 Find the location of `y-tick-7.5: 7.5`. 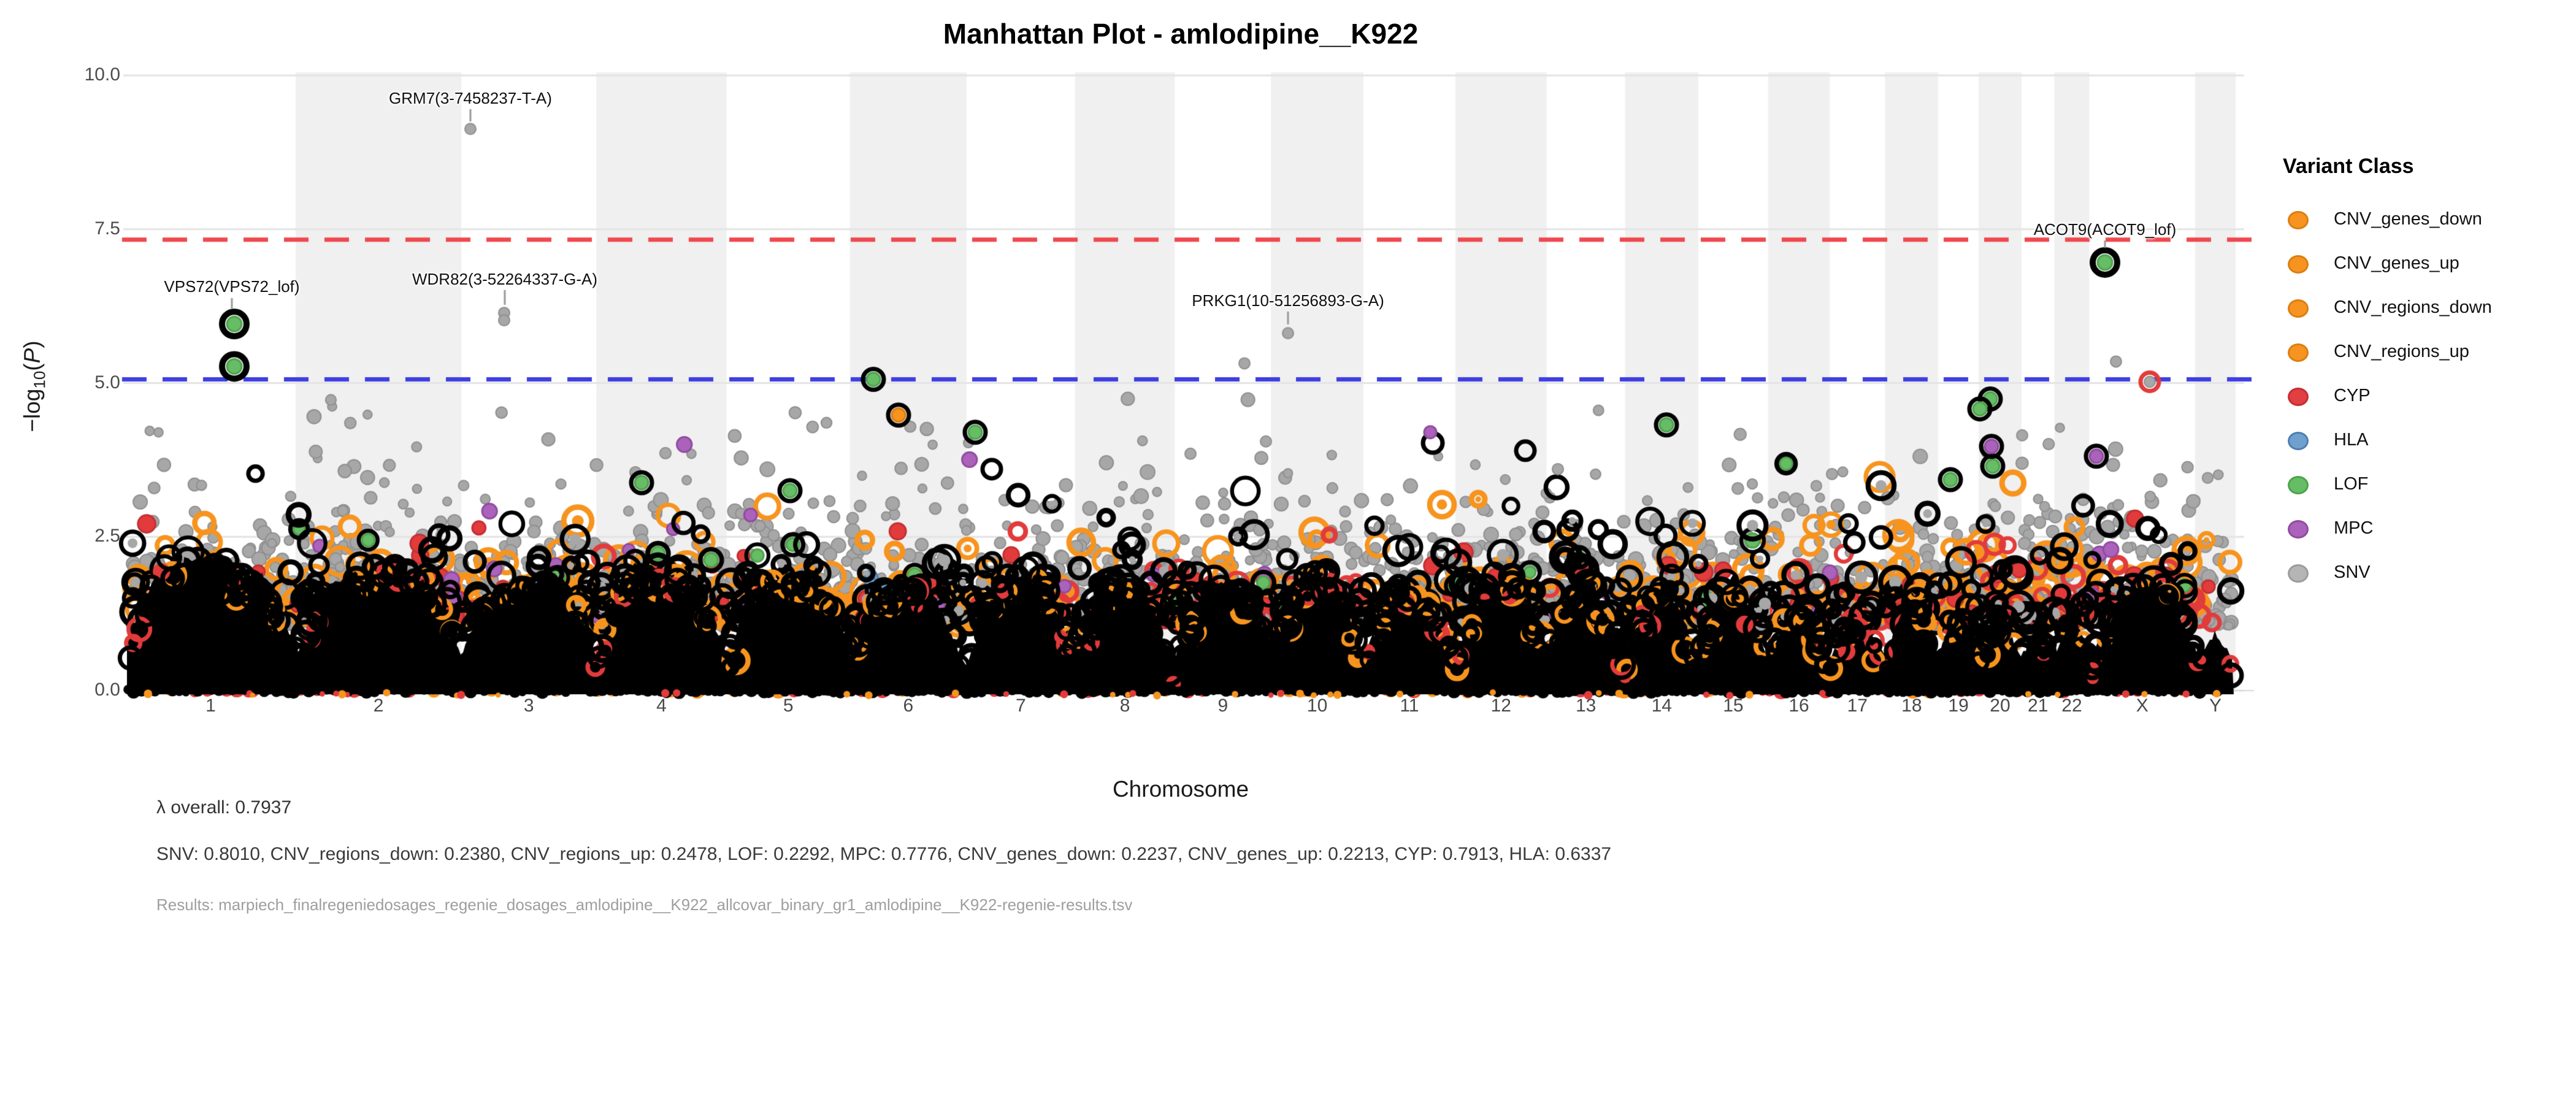

y-tick-7.5: 7.5 is located at coordinates (107, 228).